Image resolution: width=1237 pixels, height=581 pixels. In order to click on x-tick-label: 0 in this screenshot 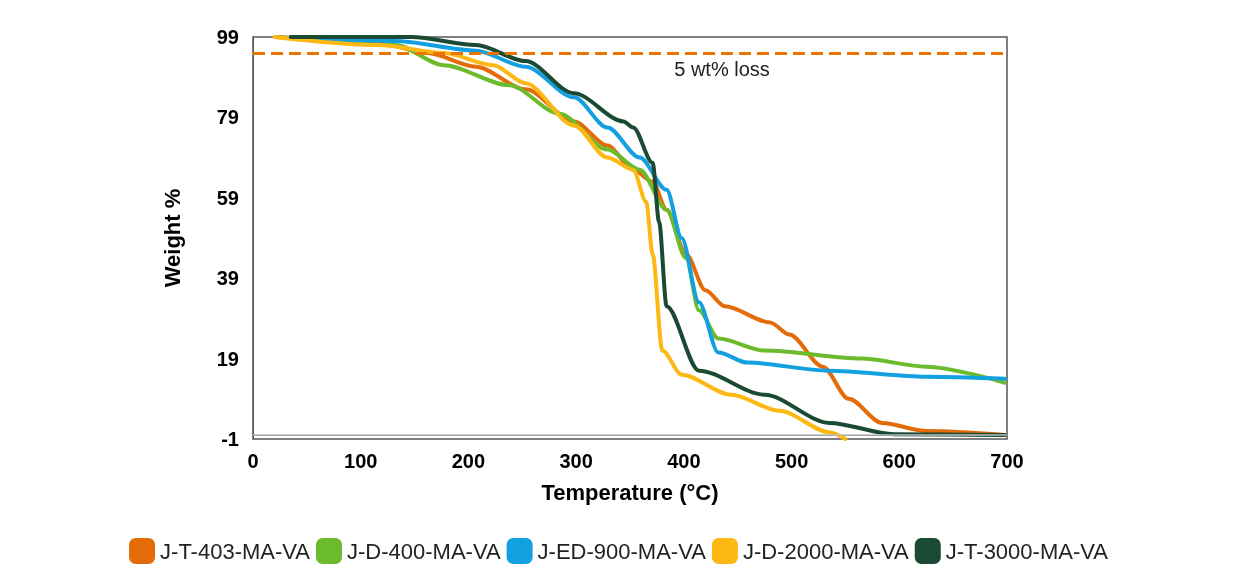, I will do `click(253, 461)`.